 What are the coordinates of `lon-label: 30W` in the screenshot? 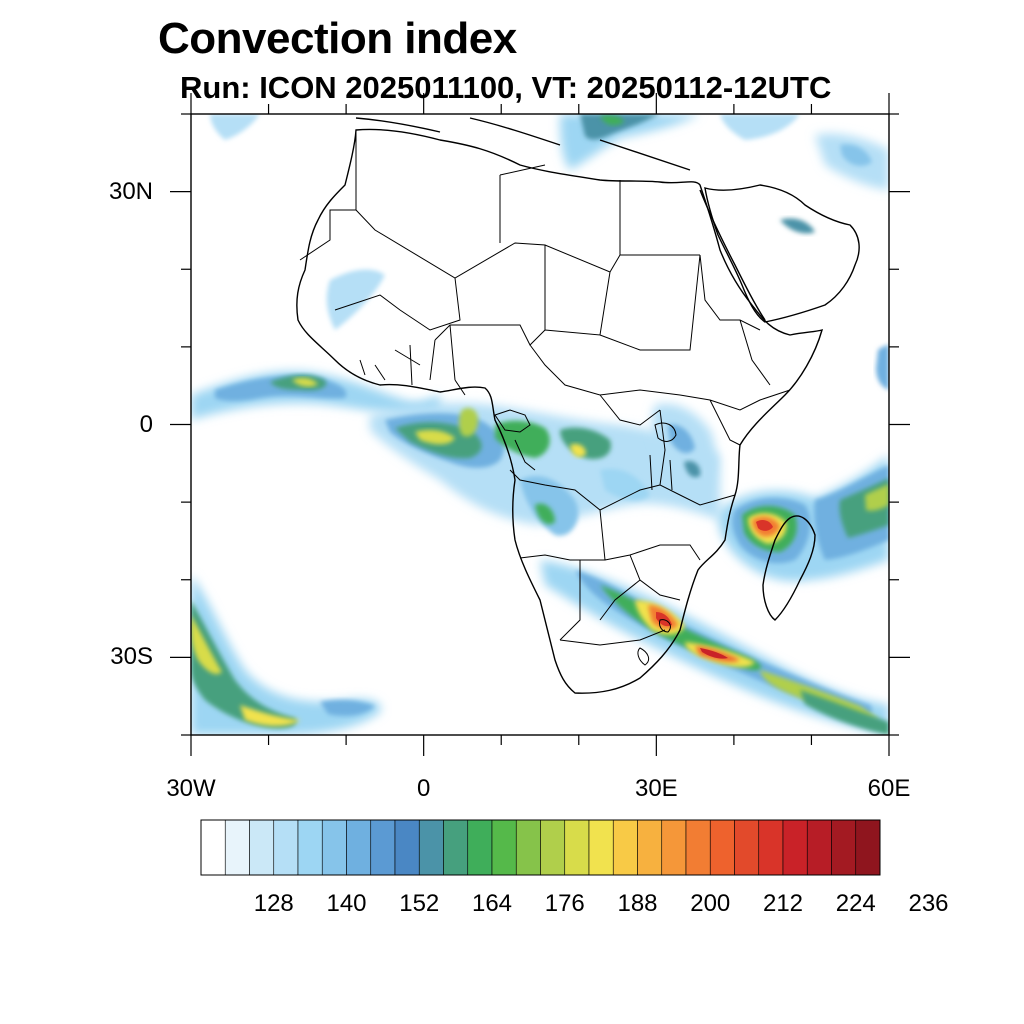 It's located at (191, 788).